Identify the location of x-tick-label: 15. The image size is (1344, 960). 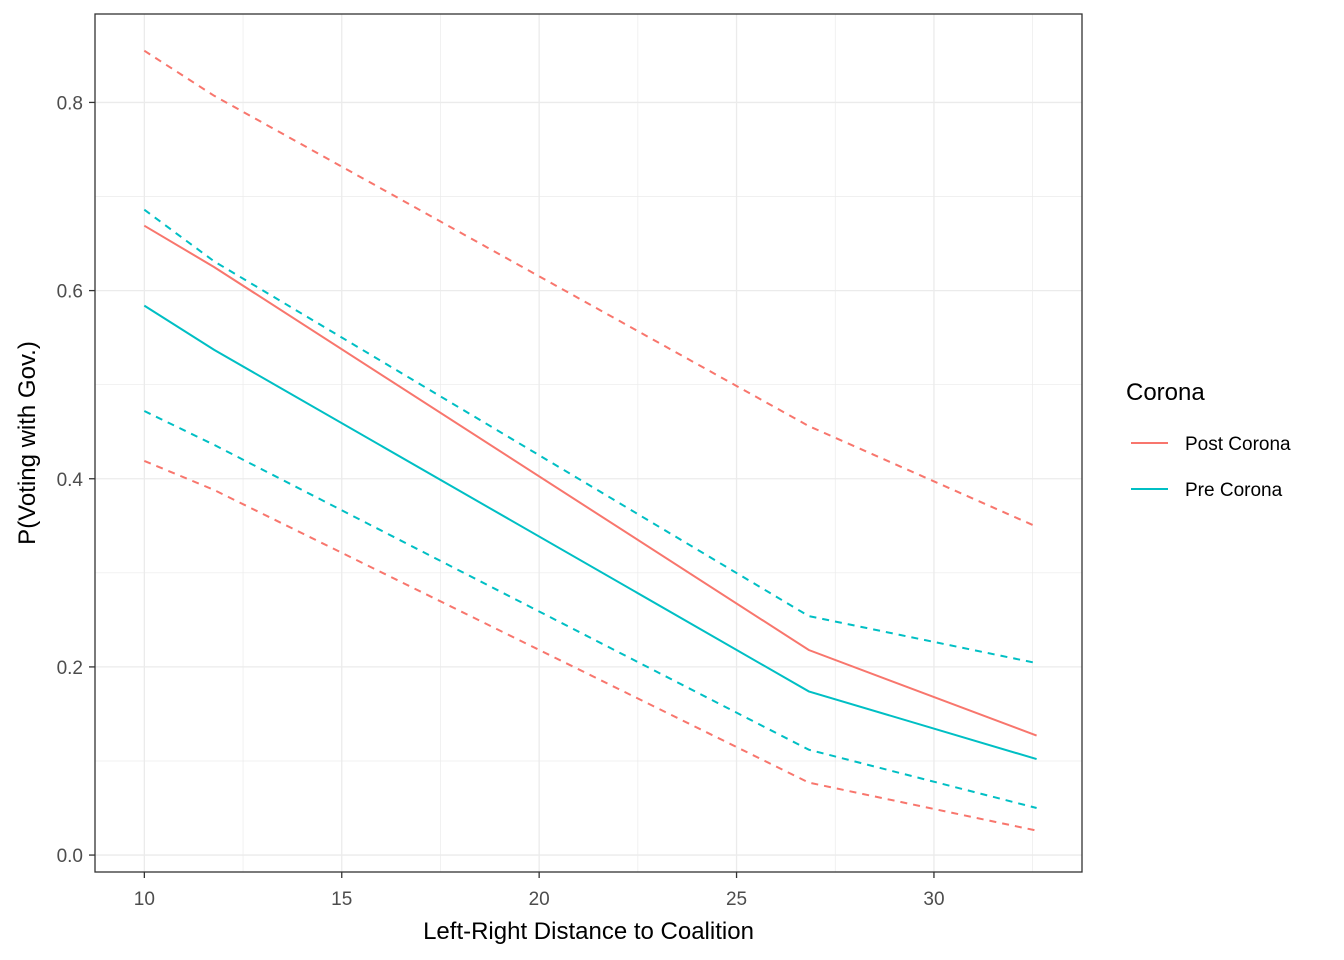
(341, 899).